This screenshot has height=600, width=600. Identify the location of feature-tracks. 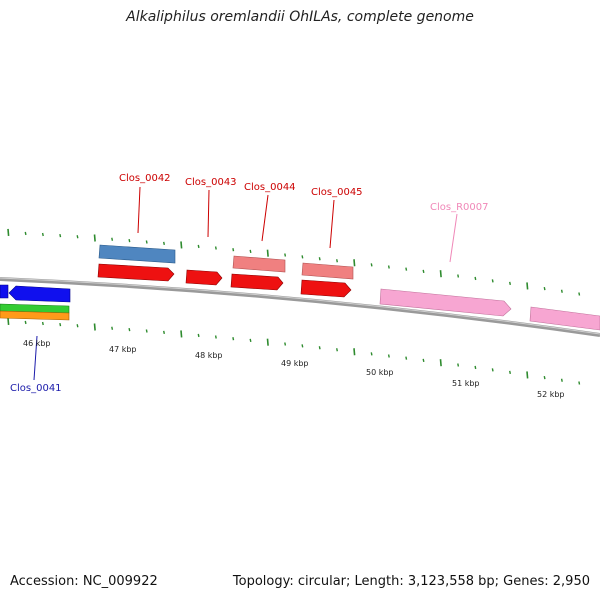
(300, 287).